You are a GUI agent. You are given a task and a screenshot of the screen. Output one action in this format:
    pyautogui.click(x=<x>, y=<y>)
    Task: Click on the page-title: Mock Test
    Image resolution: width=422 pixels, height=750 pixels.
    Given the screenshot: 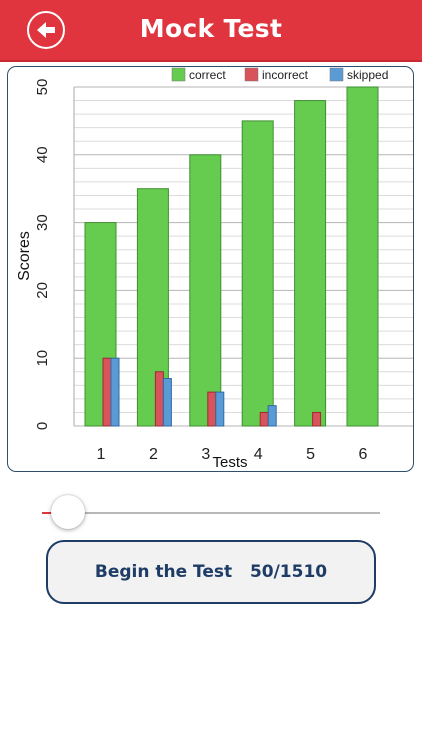 What is the action you would take?
    pyautogui.click(x=211, y=28)
    